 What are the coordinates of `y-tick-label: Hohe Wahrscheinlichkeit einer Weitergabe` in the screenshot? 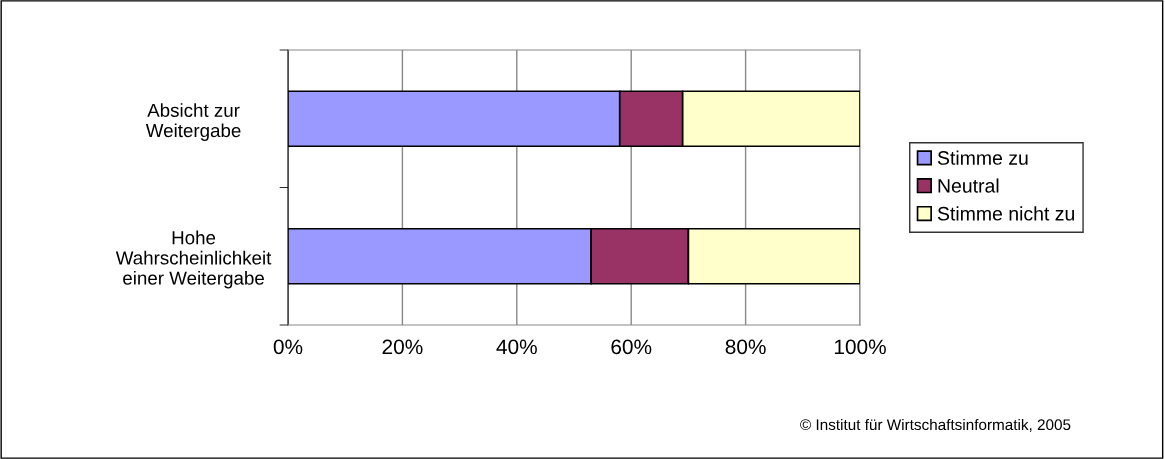 It's located at (193, 259).